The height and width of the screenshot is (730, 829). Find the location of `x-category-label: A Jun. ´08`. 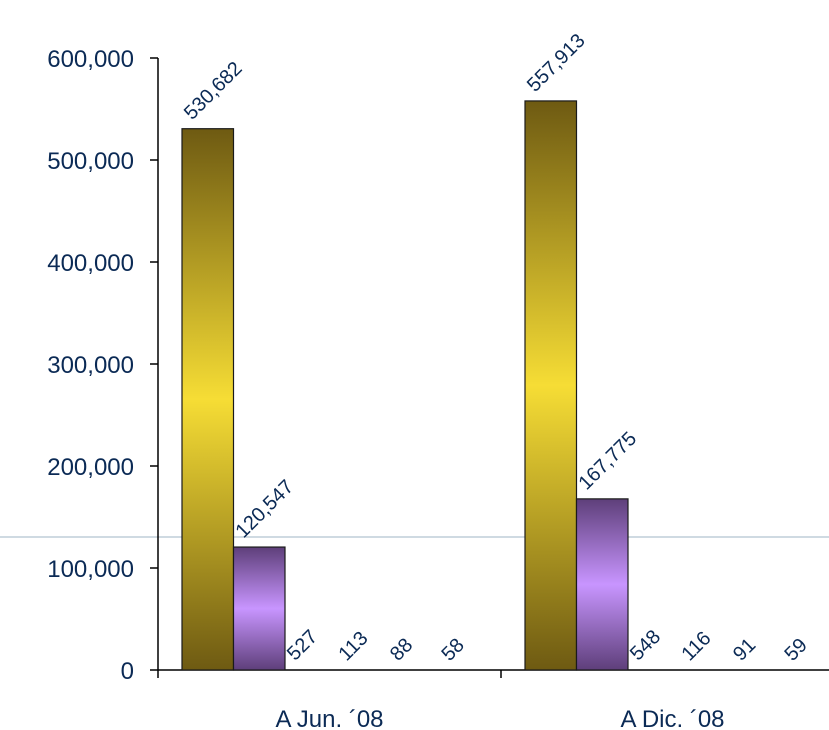

x-category-label: A Jun. ´08 is located at coordinates (329, 718).